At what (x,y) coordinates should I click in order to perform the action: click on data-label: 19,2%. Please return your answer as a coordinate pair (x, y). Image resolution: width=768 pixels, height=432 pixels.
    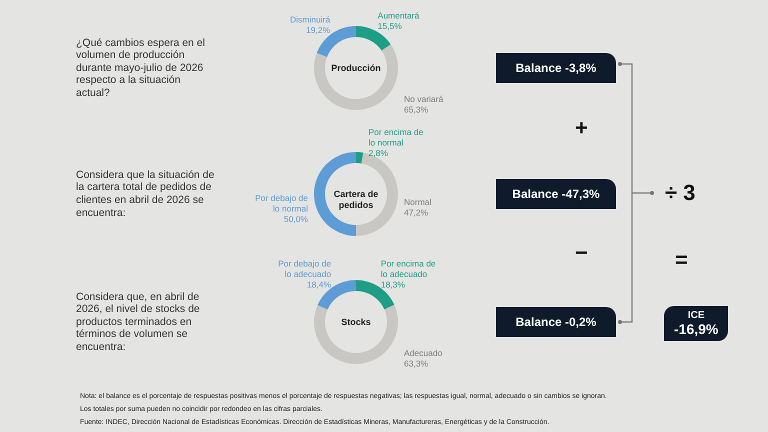
    Looking at the image, I should click on (318, 29).